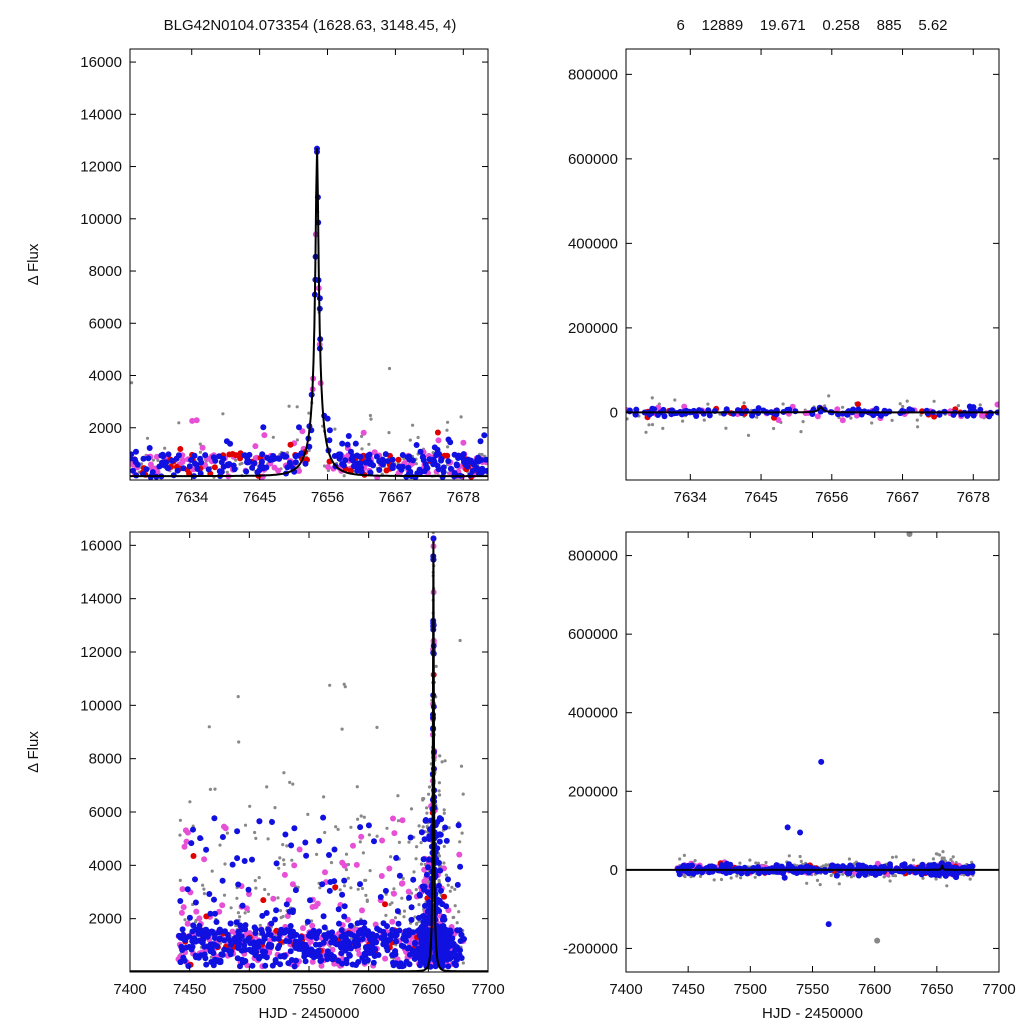  What do you see at coordinates (105, 428) in the screenshot?
I see `y-tick-label: 2000` at bounding box center [105, 428].